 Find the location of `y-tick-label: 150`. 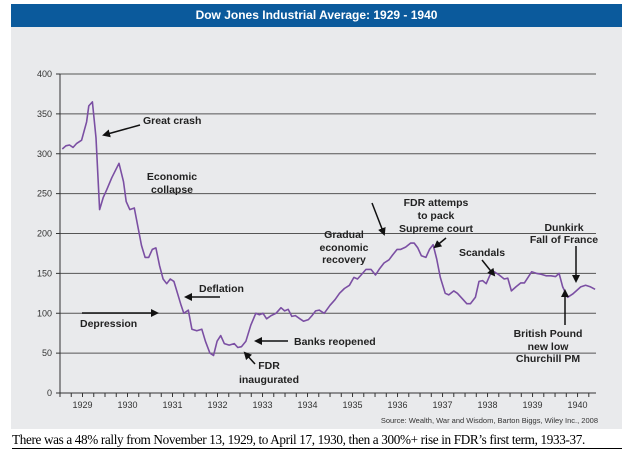

y-tick-label: 150 is located at coordinates (44, 273).